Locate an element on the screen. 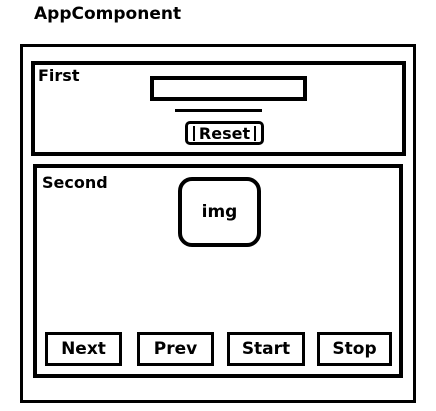 This screenshot has width=436, height=411. reset-button: Reset is located at coordinates (224, 133).